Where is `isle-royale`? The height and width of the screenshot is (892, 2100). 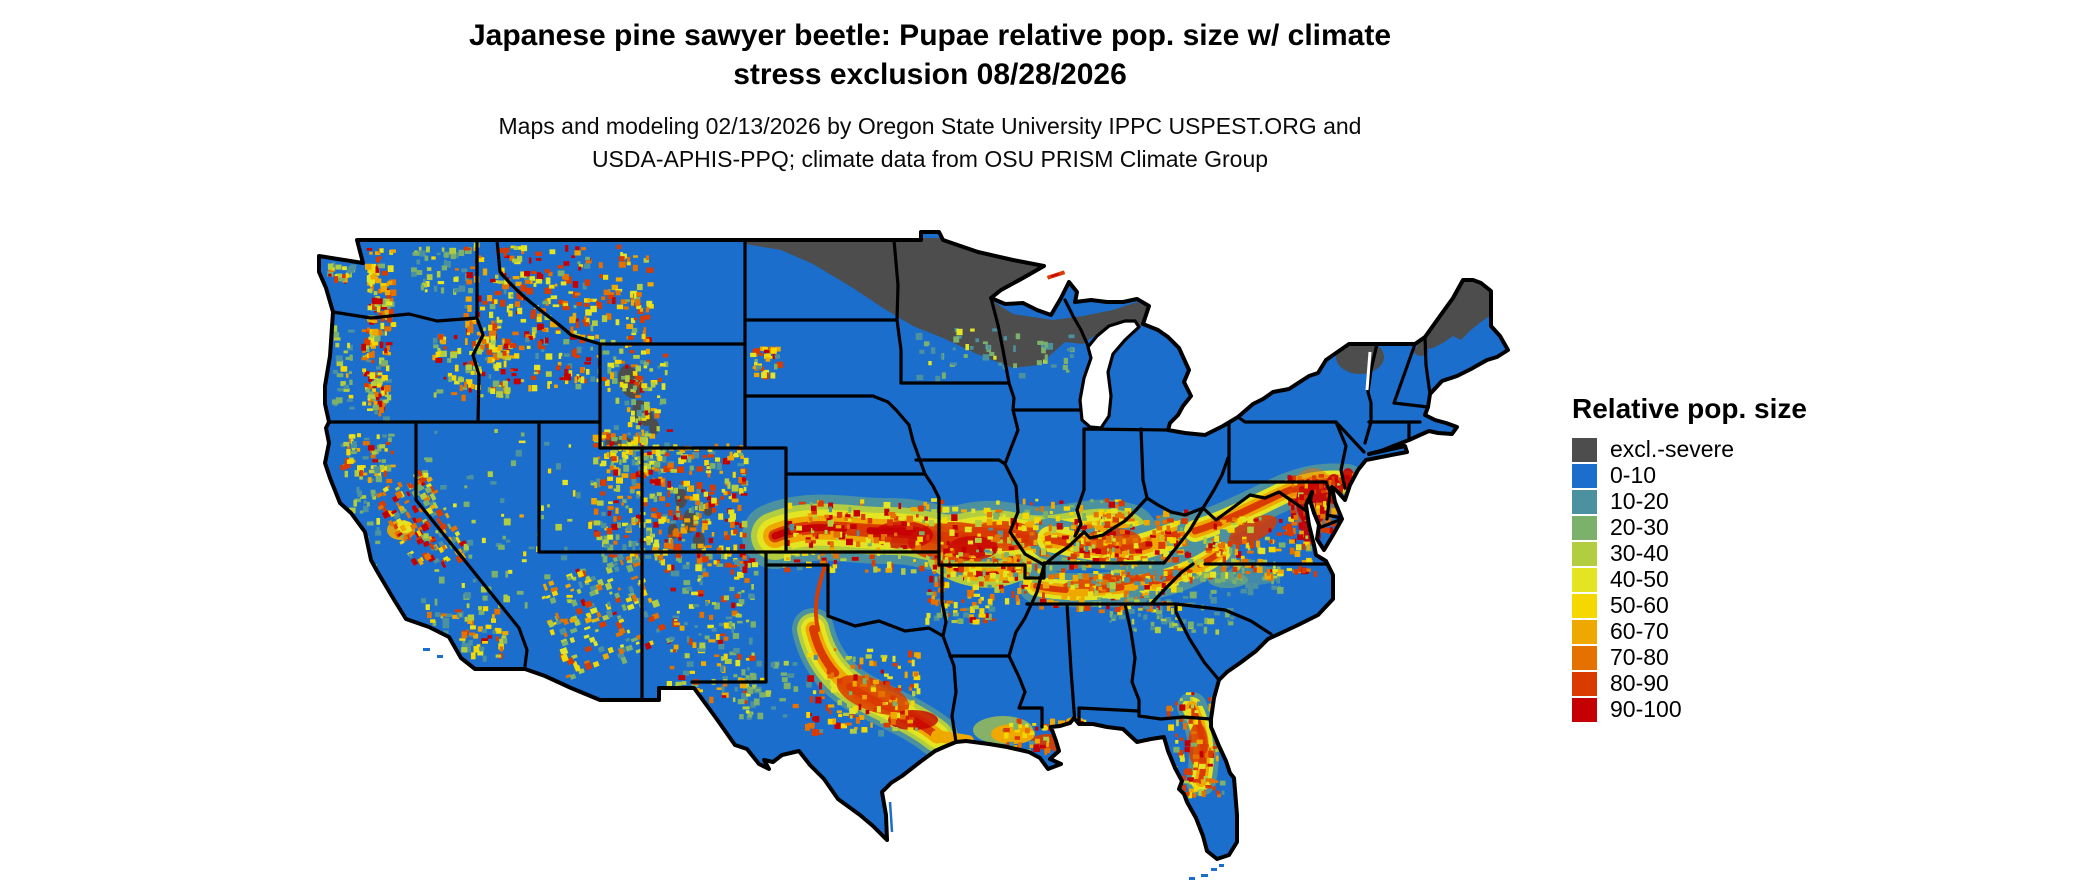 isle-royale is located at coordinates (1056, 275).